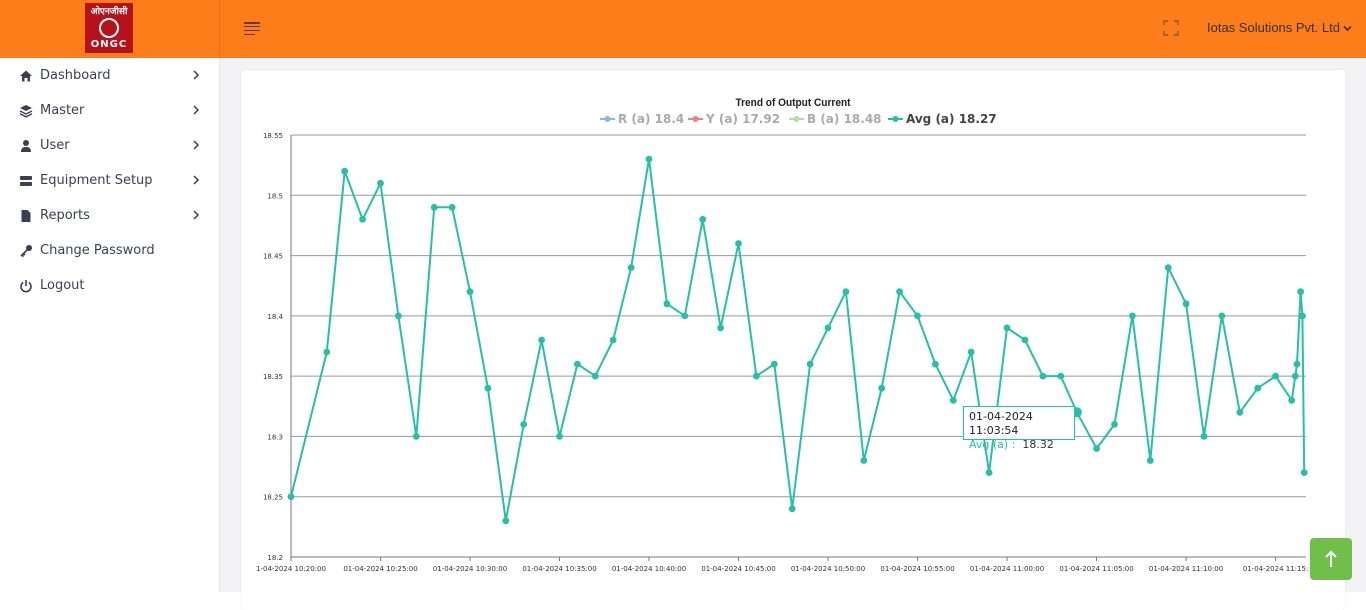 This screenshot has width=1366, height=610. What do you see at coordinates (1275, 569) in the screenshot?
I see `x-tick-label: 01-04-2024 11:15:` at bounding box center [1275, 569].